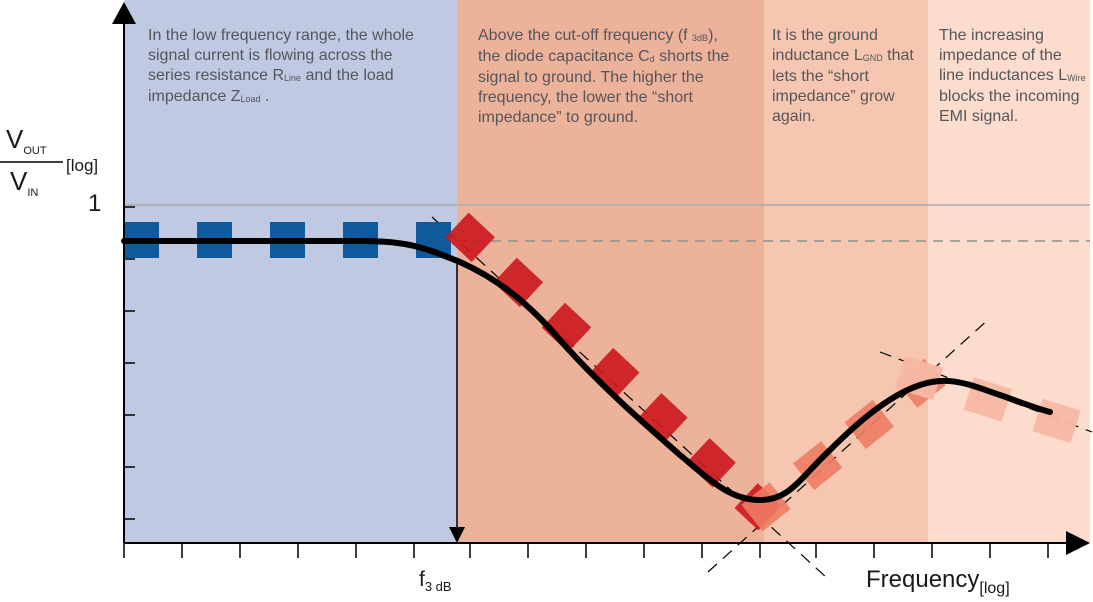 The height and width of the screenshot is (602, 1093). What do you see at coordinates (849, 445) in the screenshot?
I see `asymptote-ground-inductive` at bounding box center [849, 445].